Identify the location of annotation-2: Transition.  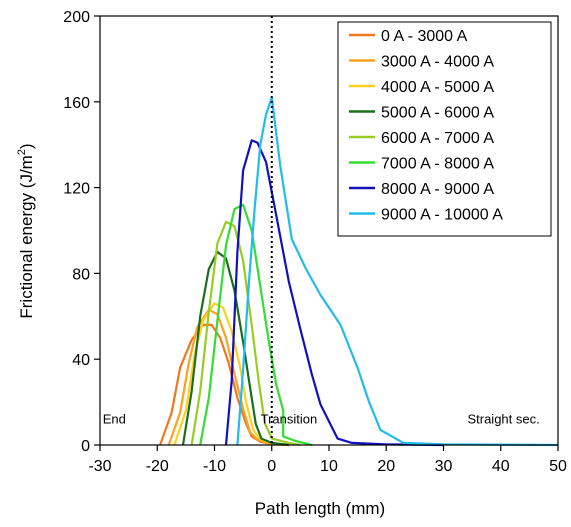
(289, 419).